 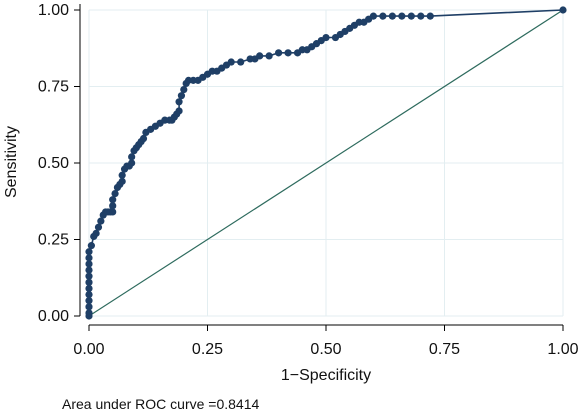 I want to click on y-axis-title: Sensitivity, so click(x=11, y=162).